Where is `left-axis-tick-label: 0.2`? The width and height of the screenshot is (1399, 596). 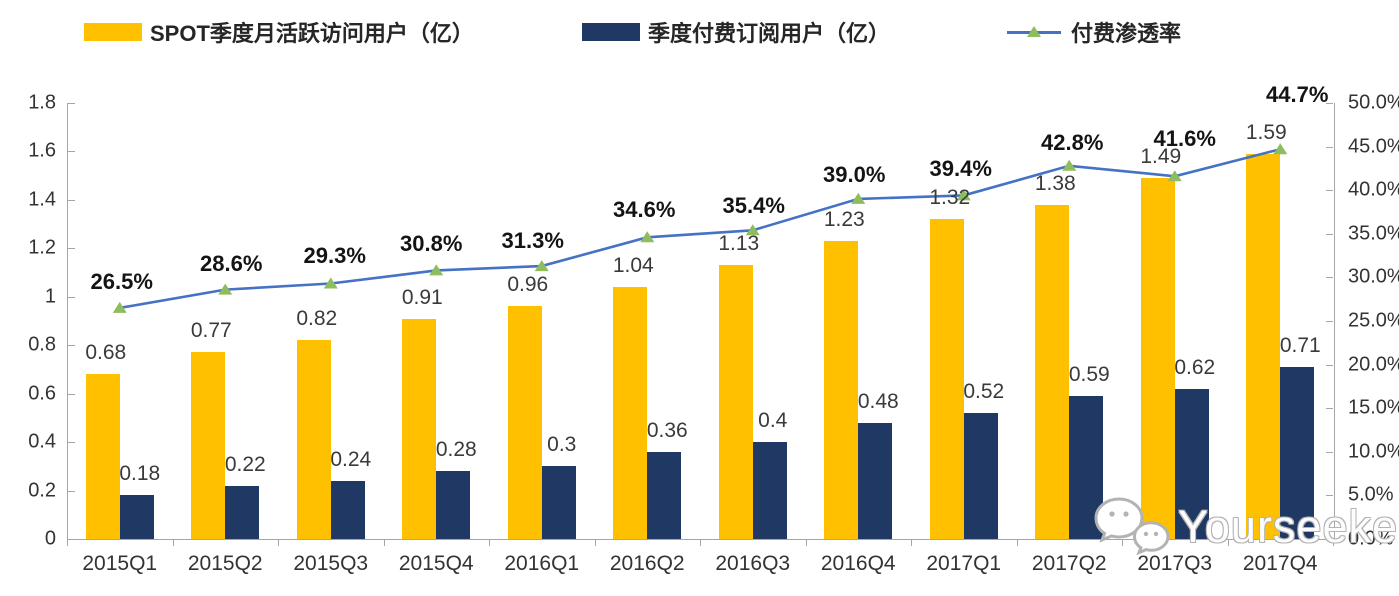 left-axis-tick-label: 0.2 is located at coordinates (42, 490).